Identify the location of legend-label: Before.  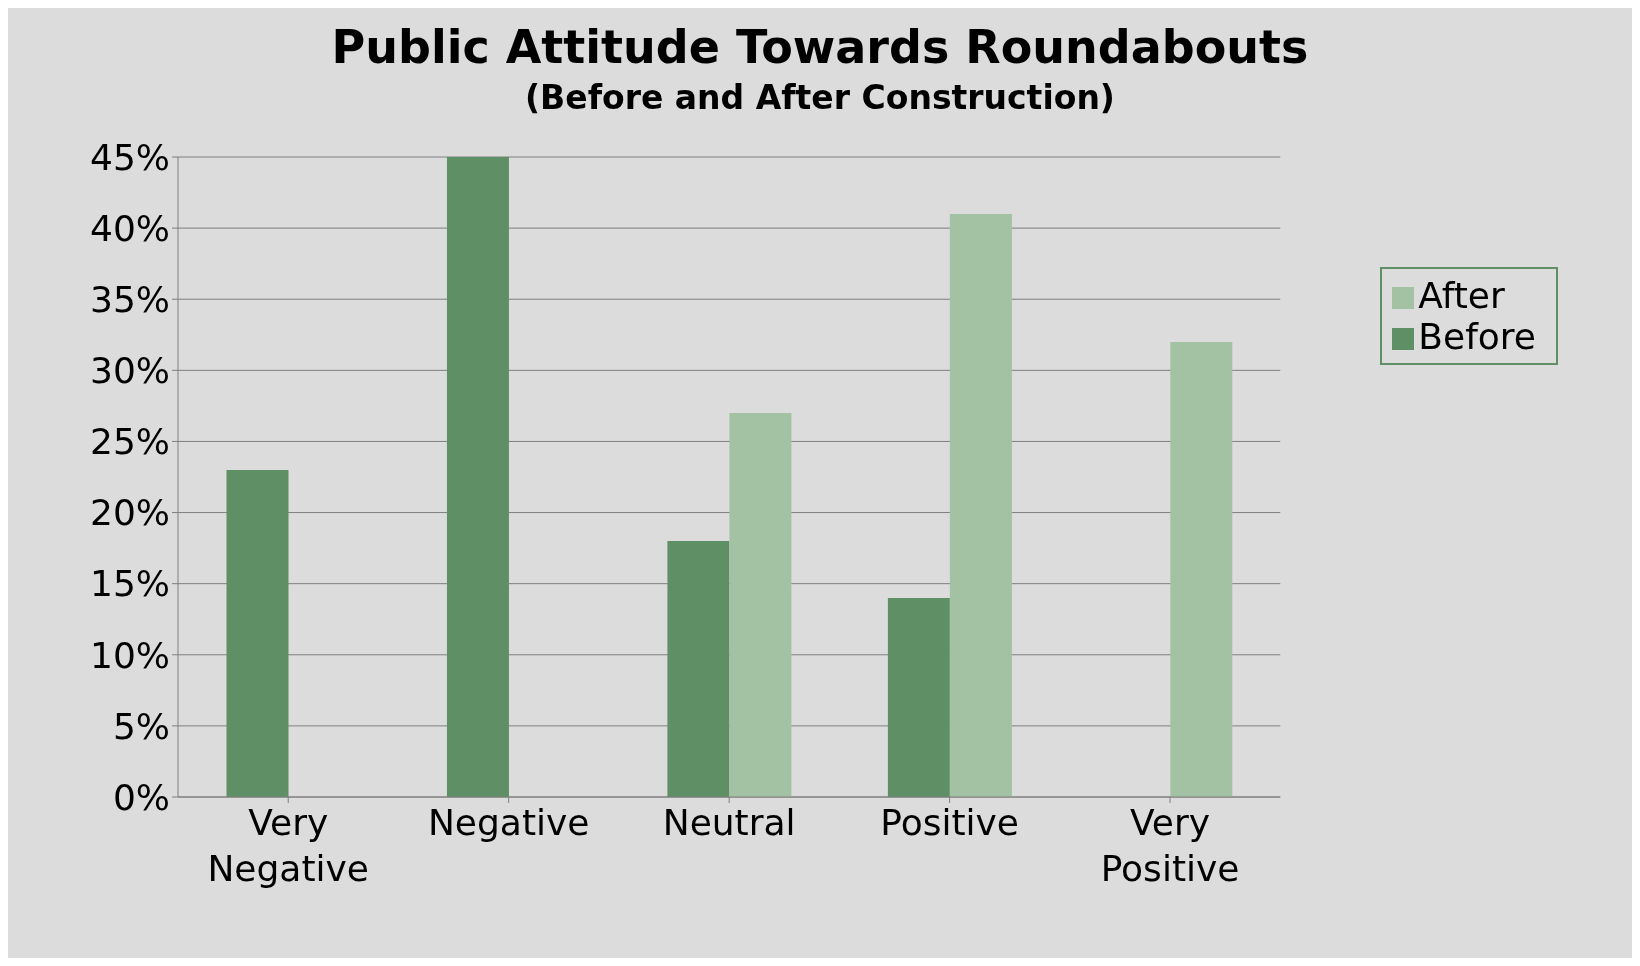
(1477, 336).